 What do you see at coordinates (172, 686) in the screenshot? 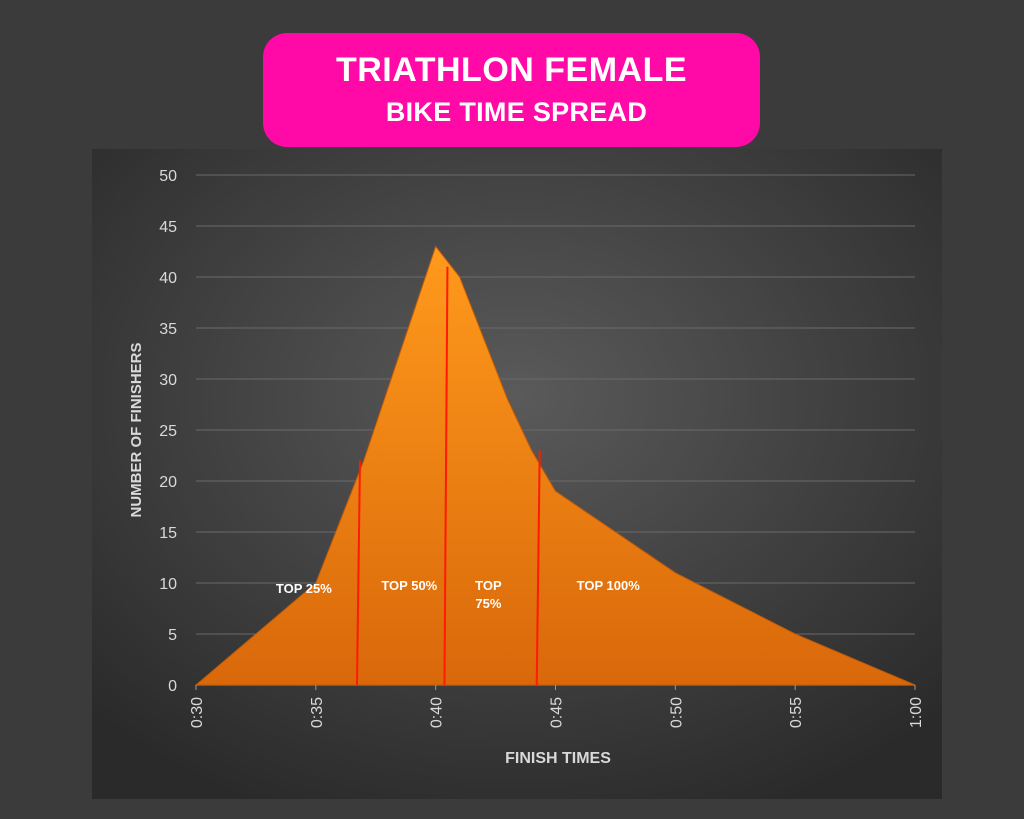
I see `y-tick-label: 0` at bounding box center [172, 686].